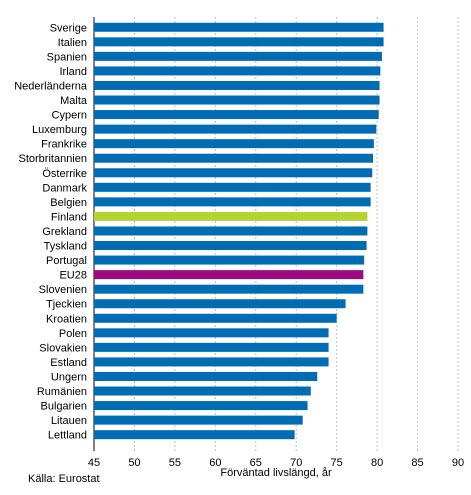 The width and height of the screenshot is (471, 495). I want to click on bar-luxemburg, so click(235, 129).